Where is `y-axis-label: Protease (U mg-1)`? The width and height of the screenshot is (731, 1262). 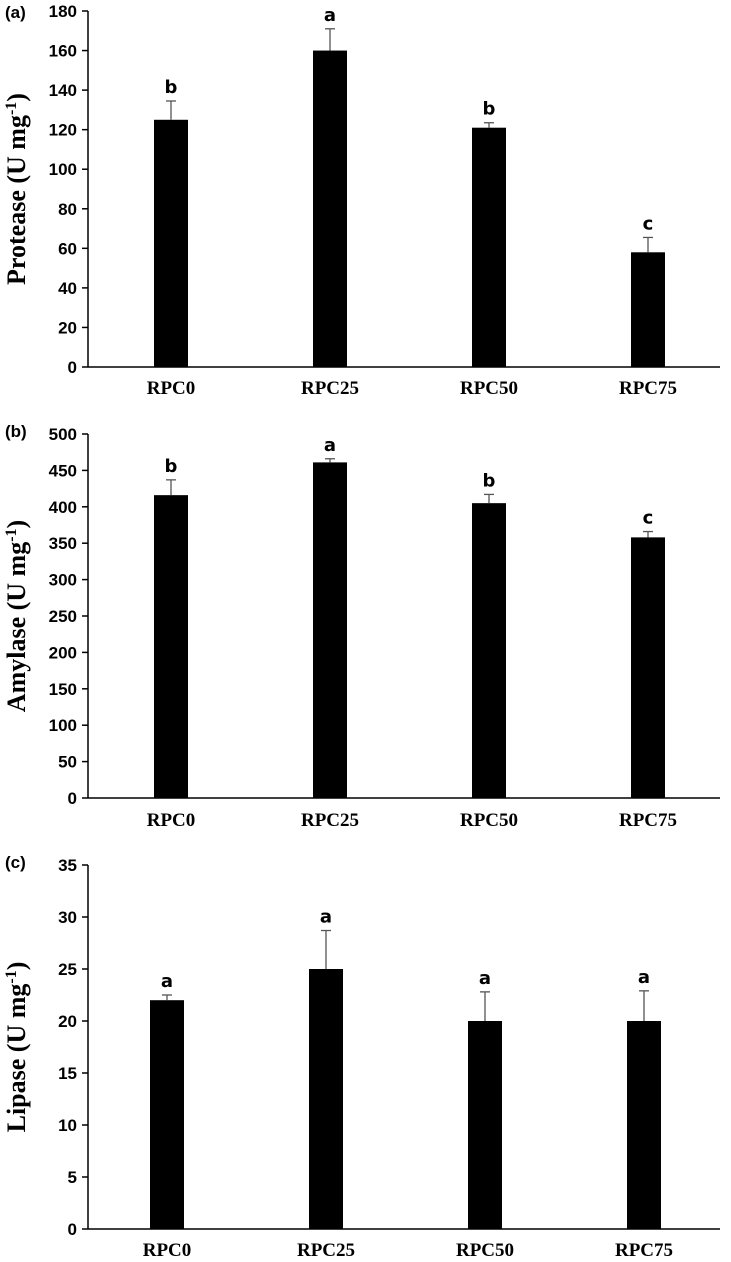
y-axis-label: Protease (U mg-1) is located at coordinates (16, 189).